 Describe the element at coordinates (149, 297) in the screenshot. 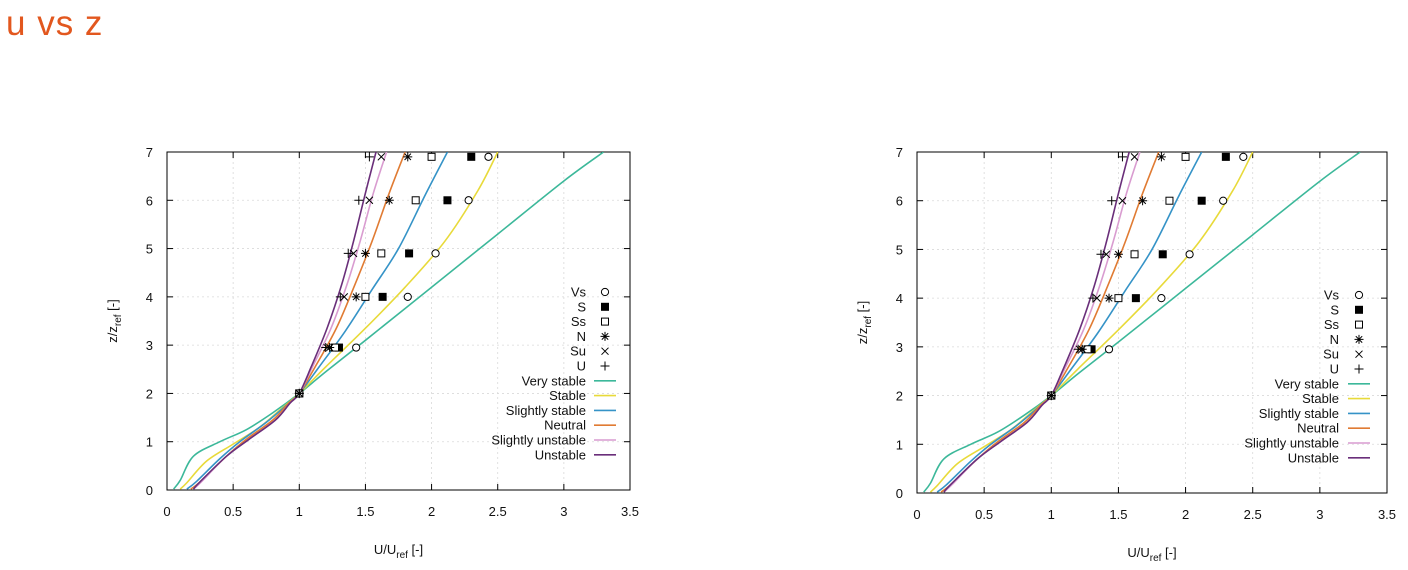

I see `y-tick-label: 4` at that location.